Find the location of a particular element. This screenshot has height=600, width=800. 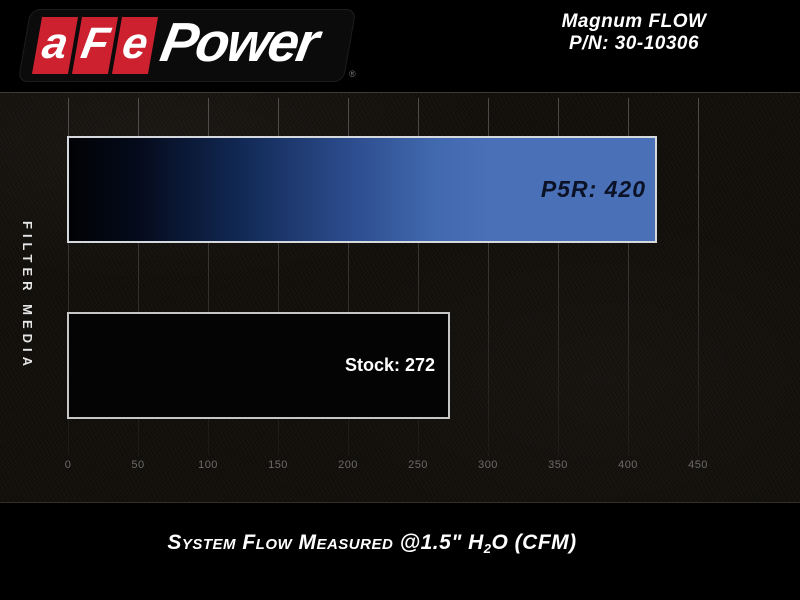

logo-letter-e: e is located at coordinates (135, 45).